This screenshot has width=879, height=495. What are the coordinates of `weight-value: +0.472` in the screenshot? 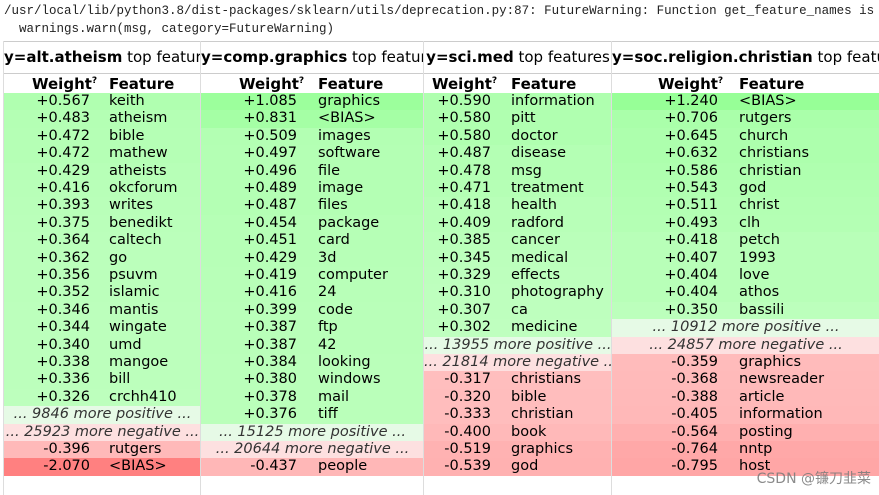 It's located at (63, 153).